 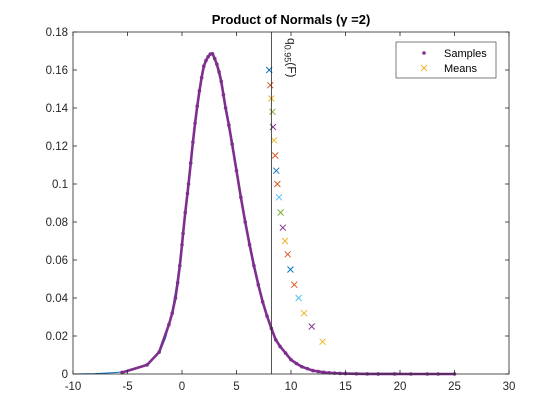 What do you see at coordinates (182, 387) in the screenshot?
I see `x-tick-label: 0` at bounding box center [182, 387].